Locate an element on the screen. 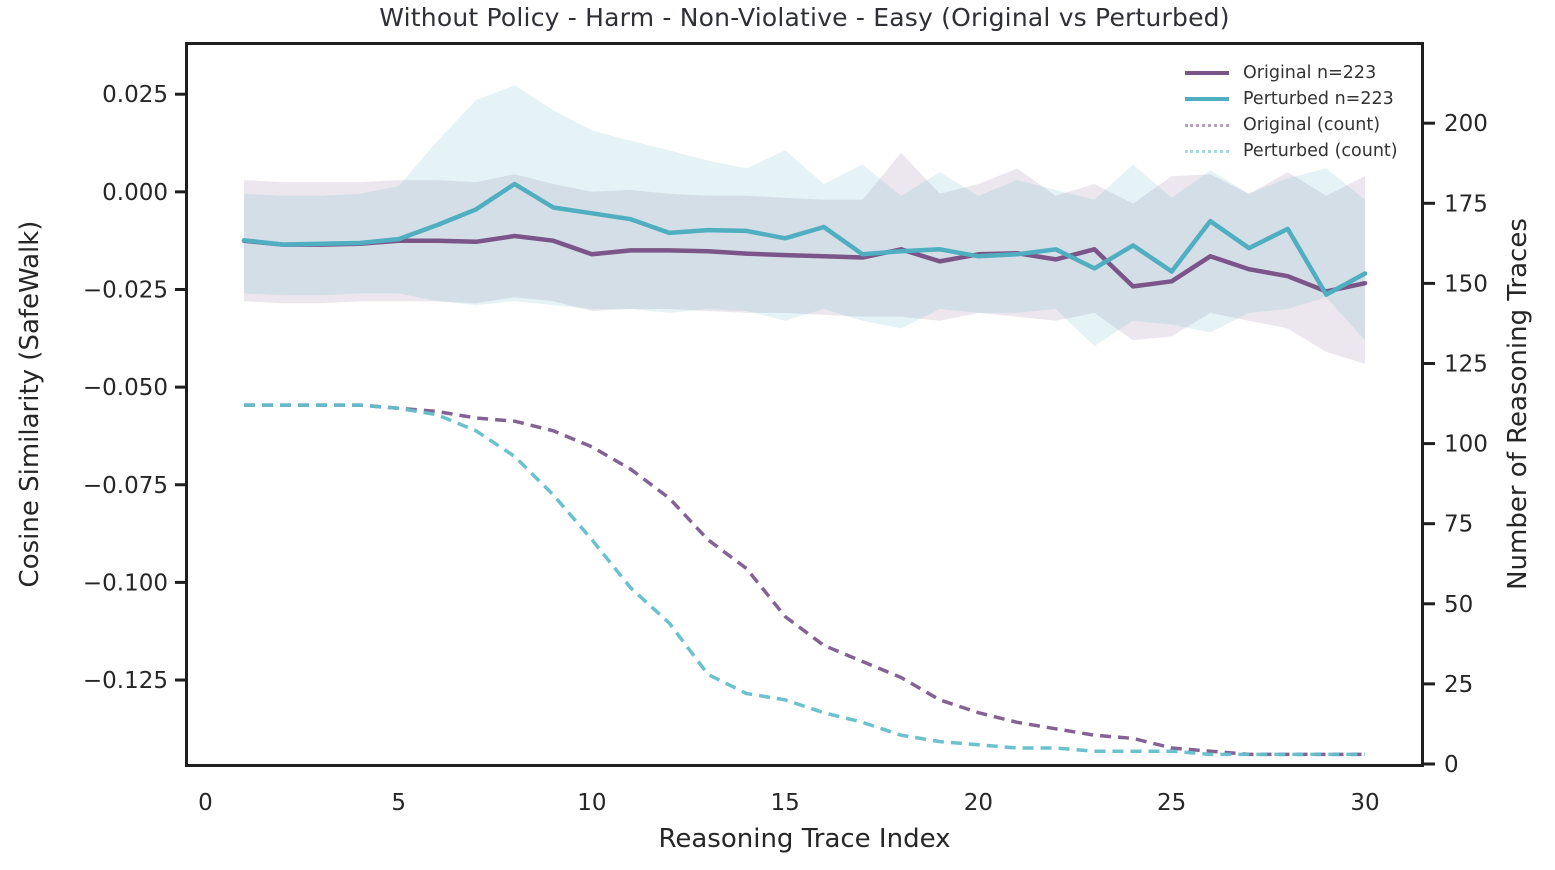 Image resolution: width=1555 pixels, height=870 pixels. legend-item-original: Original n=223 is located at coordinates (1291, 73).